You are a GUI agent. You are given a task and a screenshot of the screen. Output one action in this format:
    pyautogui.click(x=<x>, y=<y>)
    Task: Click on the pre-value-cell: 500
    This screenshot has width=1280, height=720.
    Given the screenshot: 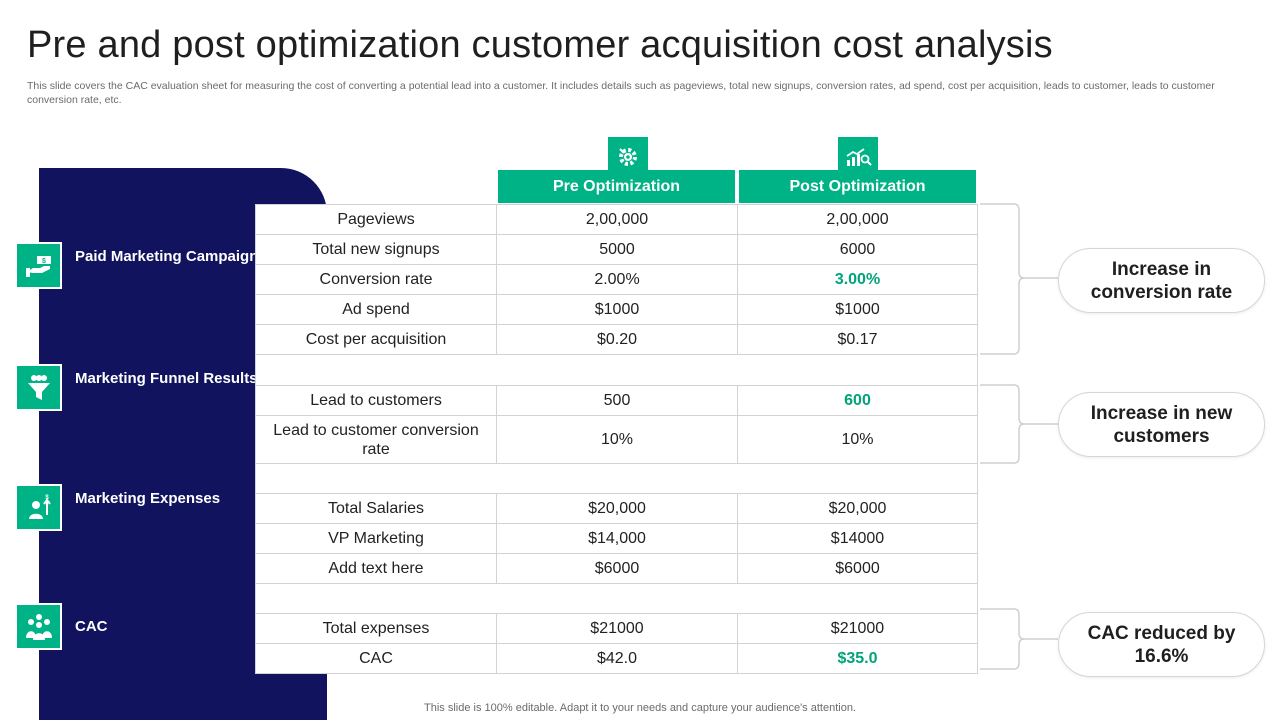 What is the action you would take?
    pyautogui.click(x=617, y=400)
    